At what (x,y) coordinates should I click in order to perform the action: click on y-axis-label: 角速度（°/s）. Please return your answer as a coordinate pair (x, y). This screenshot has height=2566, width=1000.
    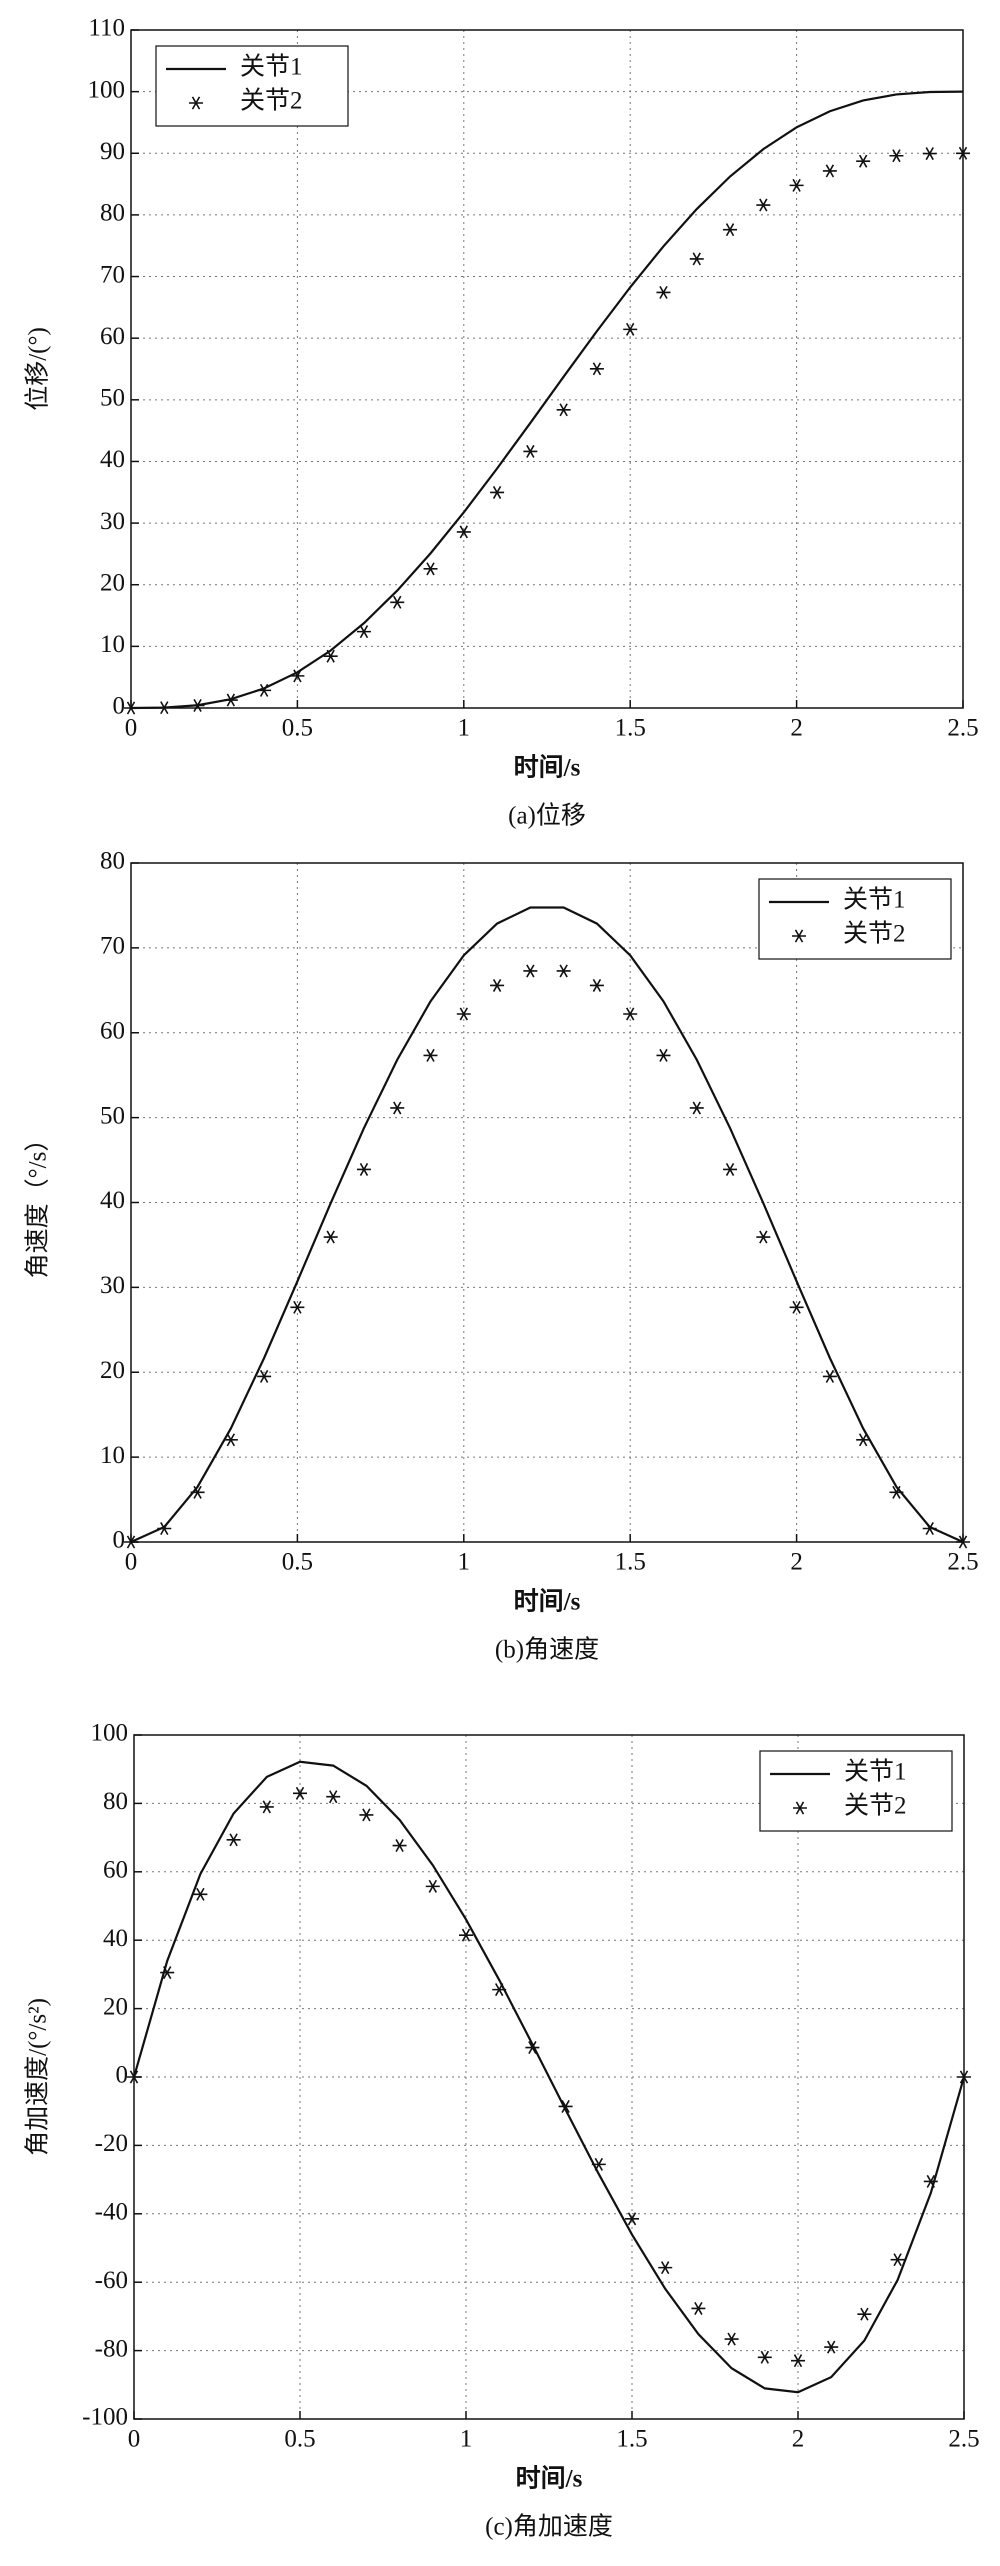
    Looking at the image, I should click on (38, 1203).